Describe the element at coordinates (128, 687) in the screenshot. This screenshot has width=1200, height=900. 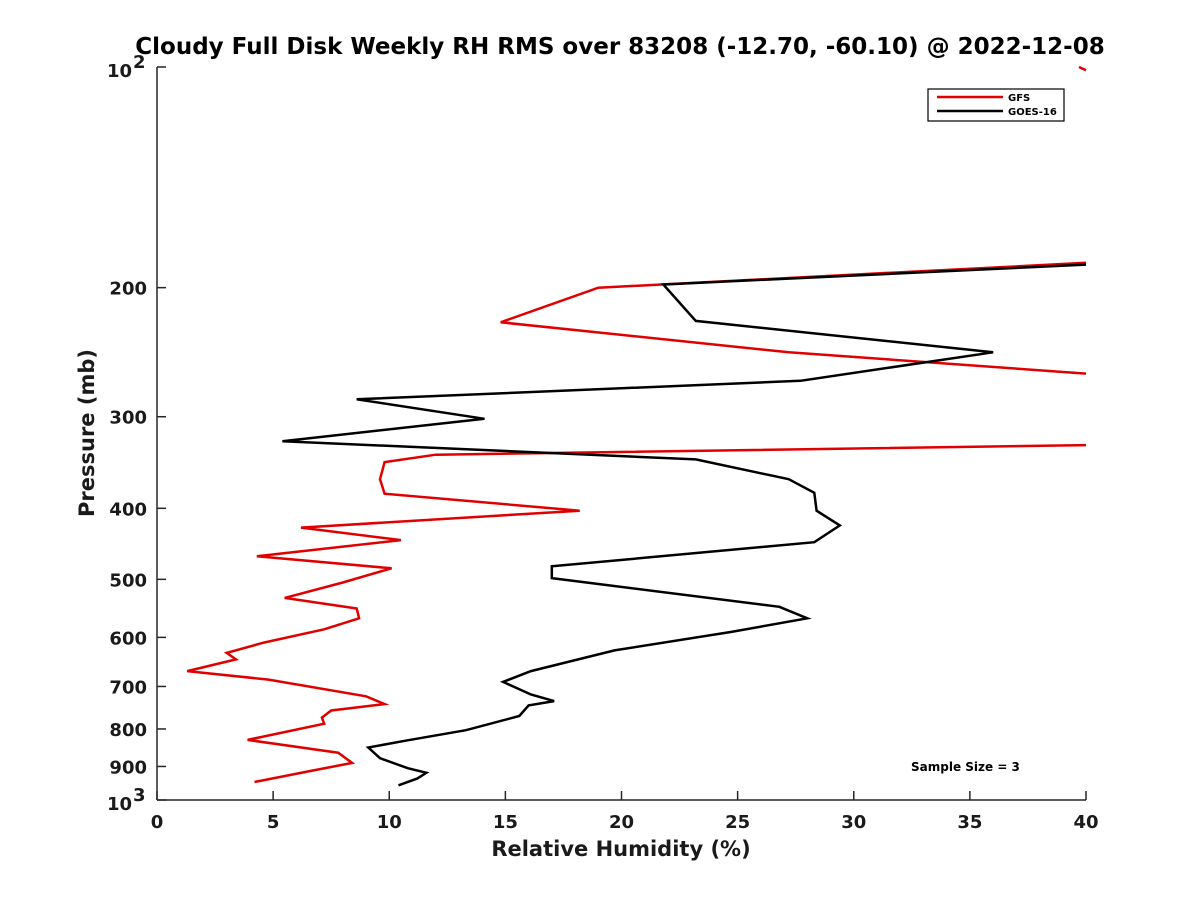
I see `y-tick-label-700: 700` at that location.